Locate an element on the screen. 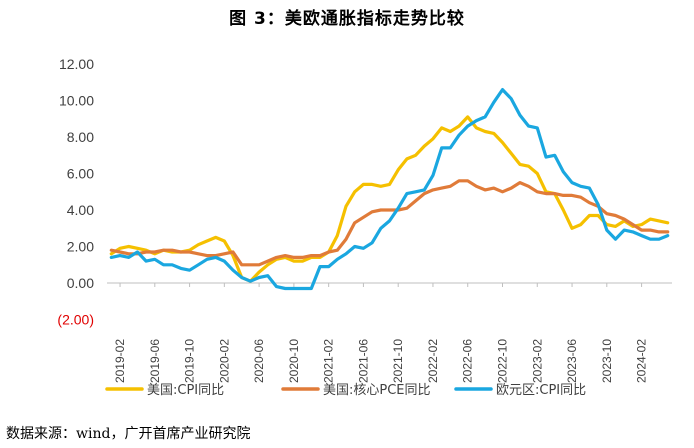 This screenshot has width=694, height=448. legend: 美国:CPI同比 美国:核心PCE同比 欧元区:CPI同比 is located at coordinates (345, 390).